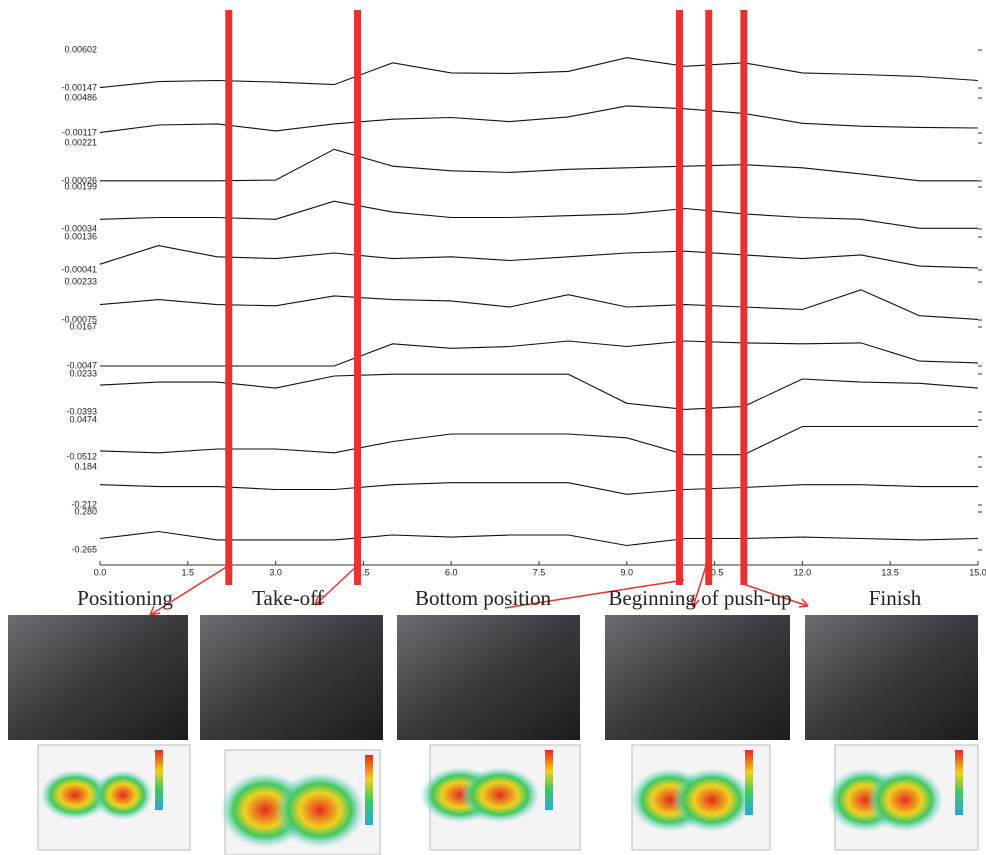 This screenshot has width=986, height=855. What do you see at coordinates (188, 572) in the screenshot?
I see `x-tick-label: 1.5` at bounding box center [188, 572].